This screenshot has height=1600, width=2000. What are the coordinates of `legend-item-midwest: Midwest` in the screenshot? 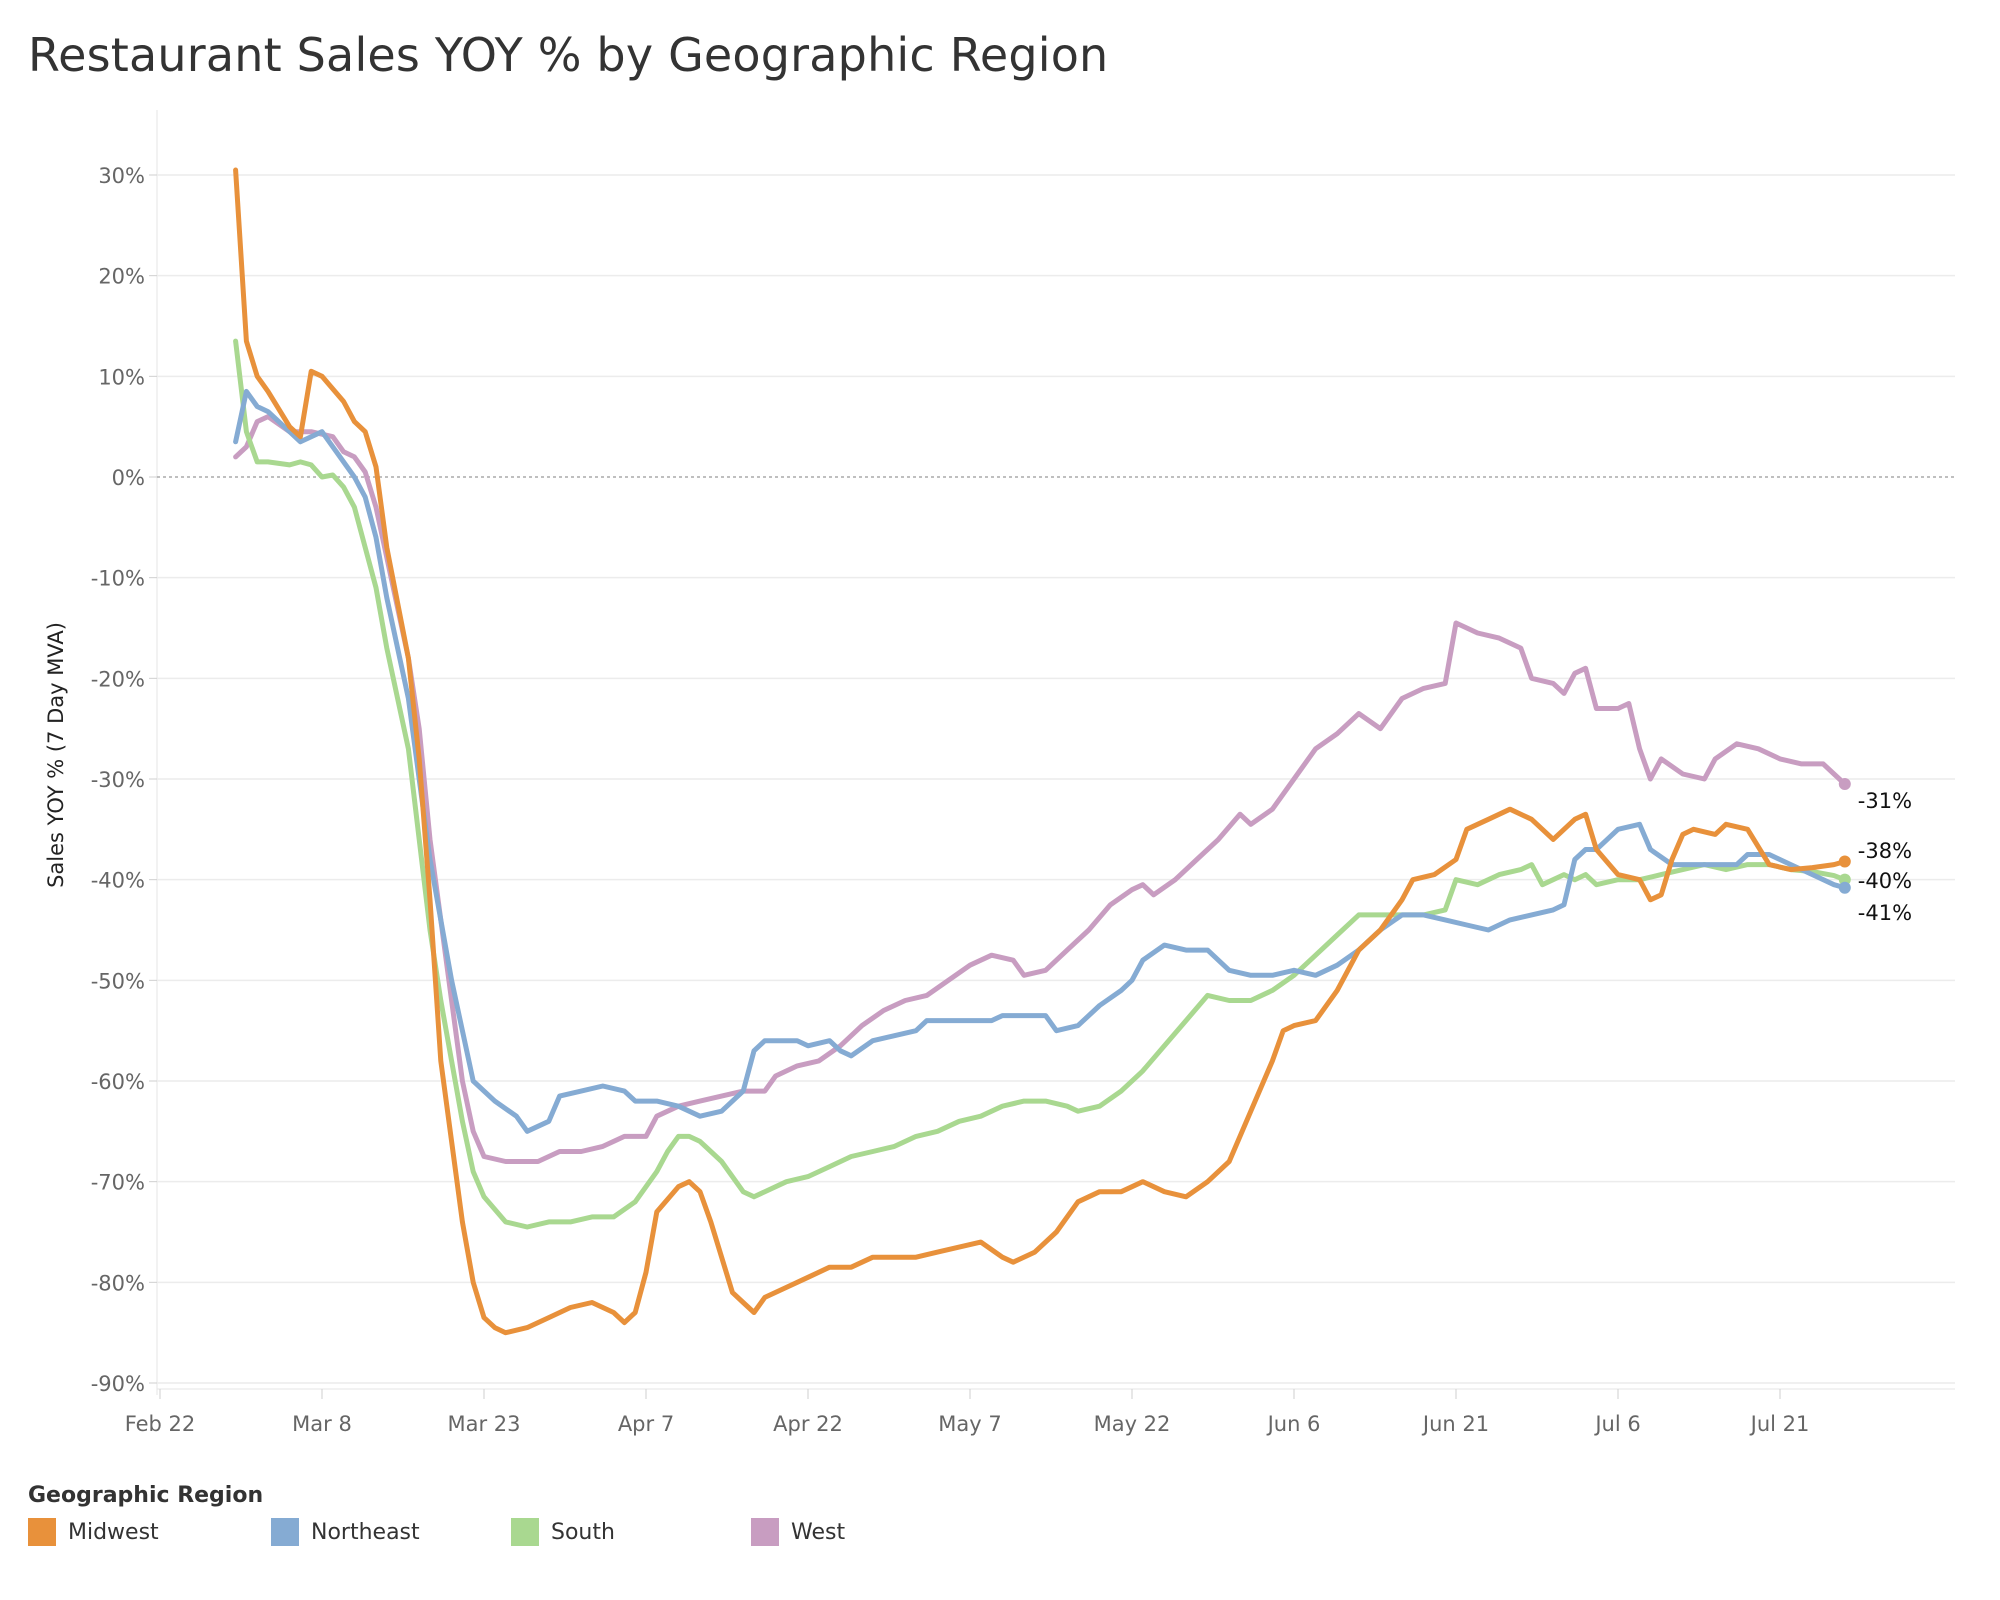 It's located at (93, 1532).